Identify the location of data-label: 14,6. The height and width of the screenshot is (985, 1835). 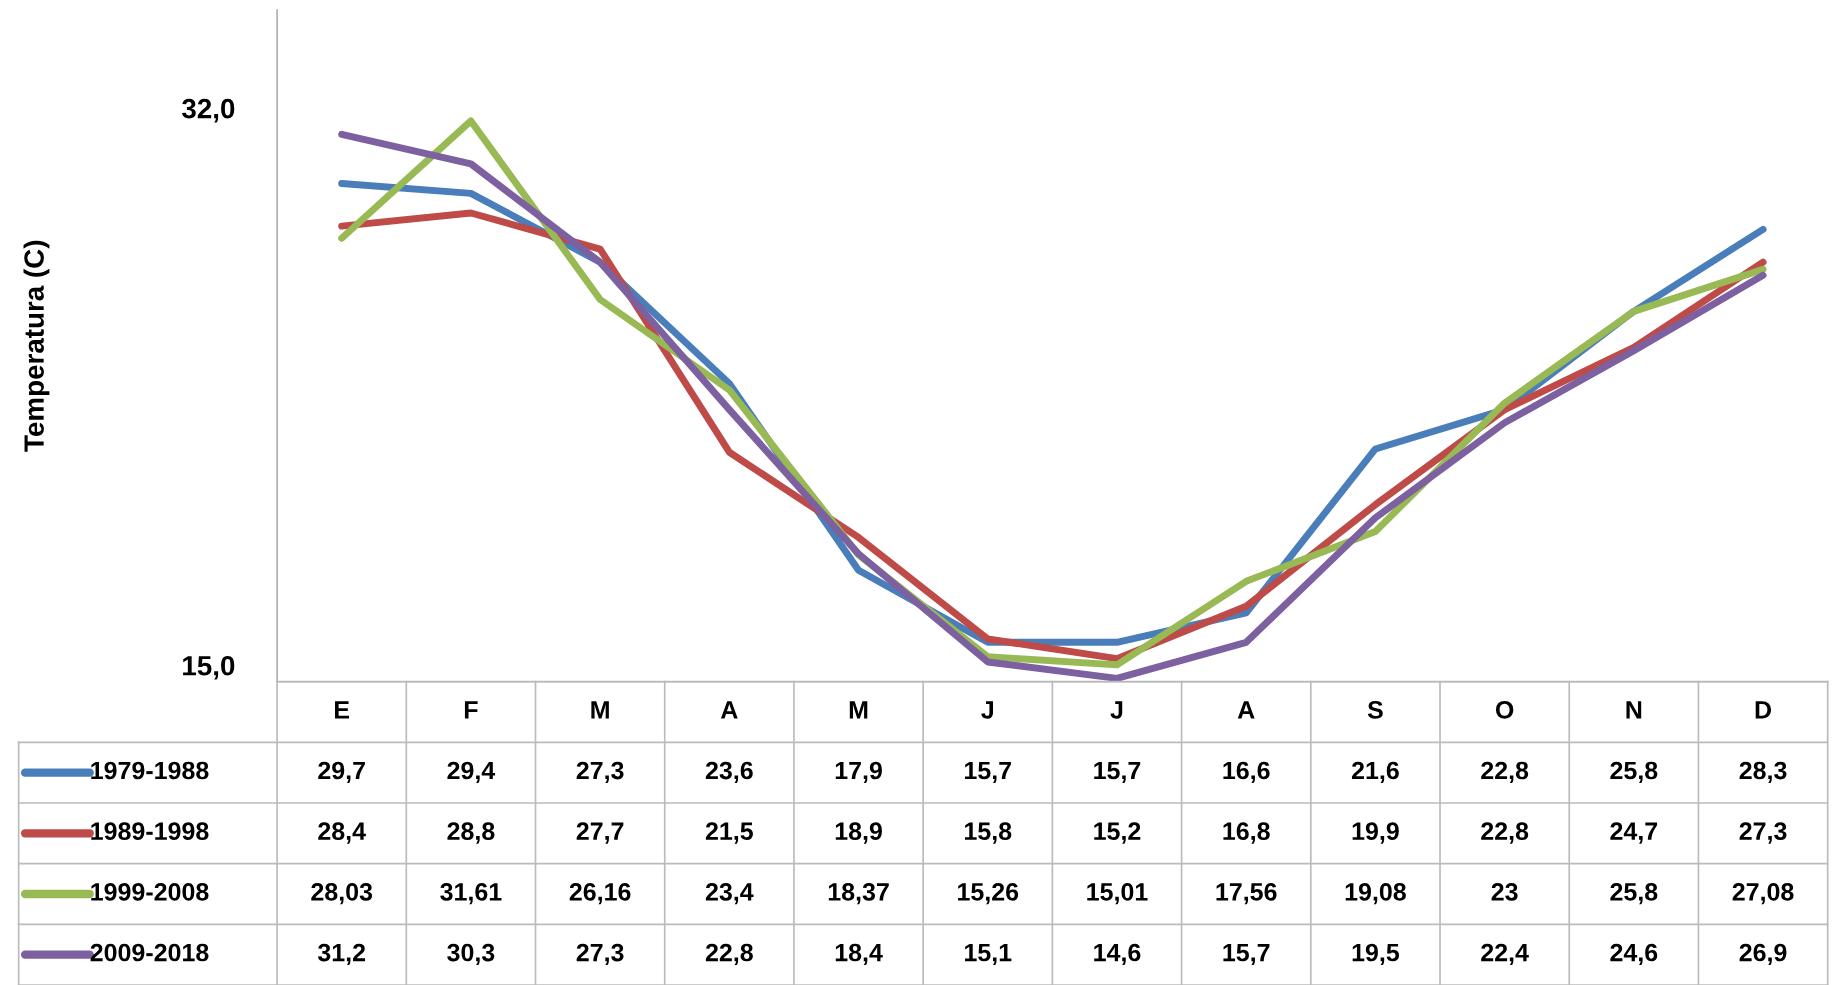
(1117, 954).